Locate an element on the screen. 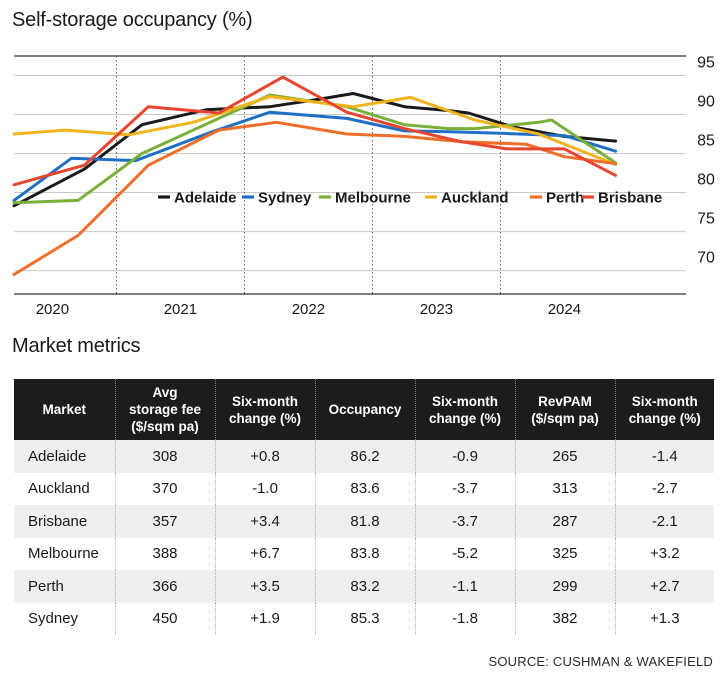 This screenshot has height=679, width=727. column-header: RevPAM ($/sqm pa) is located at coordinates (565, 409).